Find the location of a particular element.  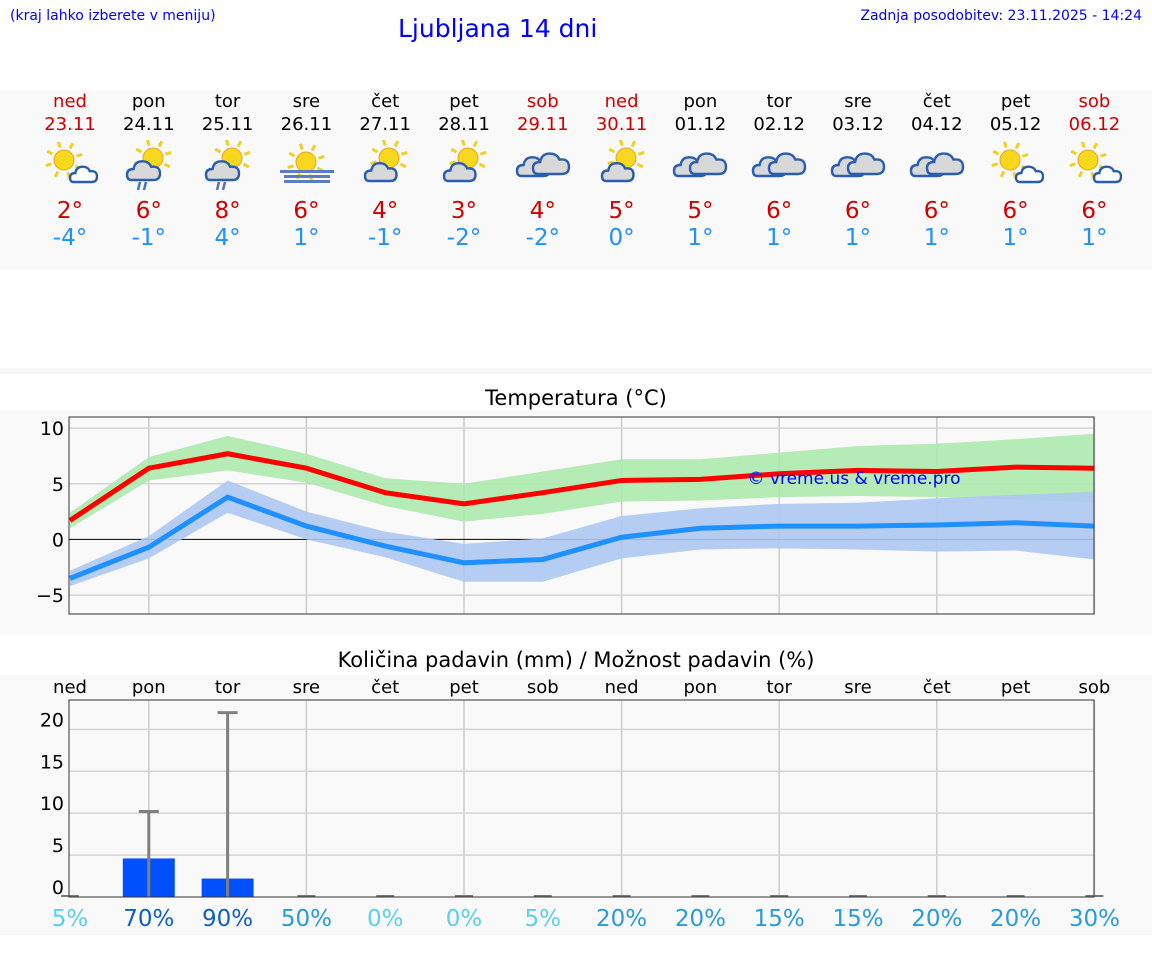

day-date: 02.12 is located at coordinates (779, 124).